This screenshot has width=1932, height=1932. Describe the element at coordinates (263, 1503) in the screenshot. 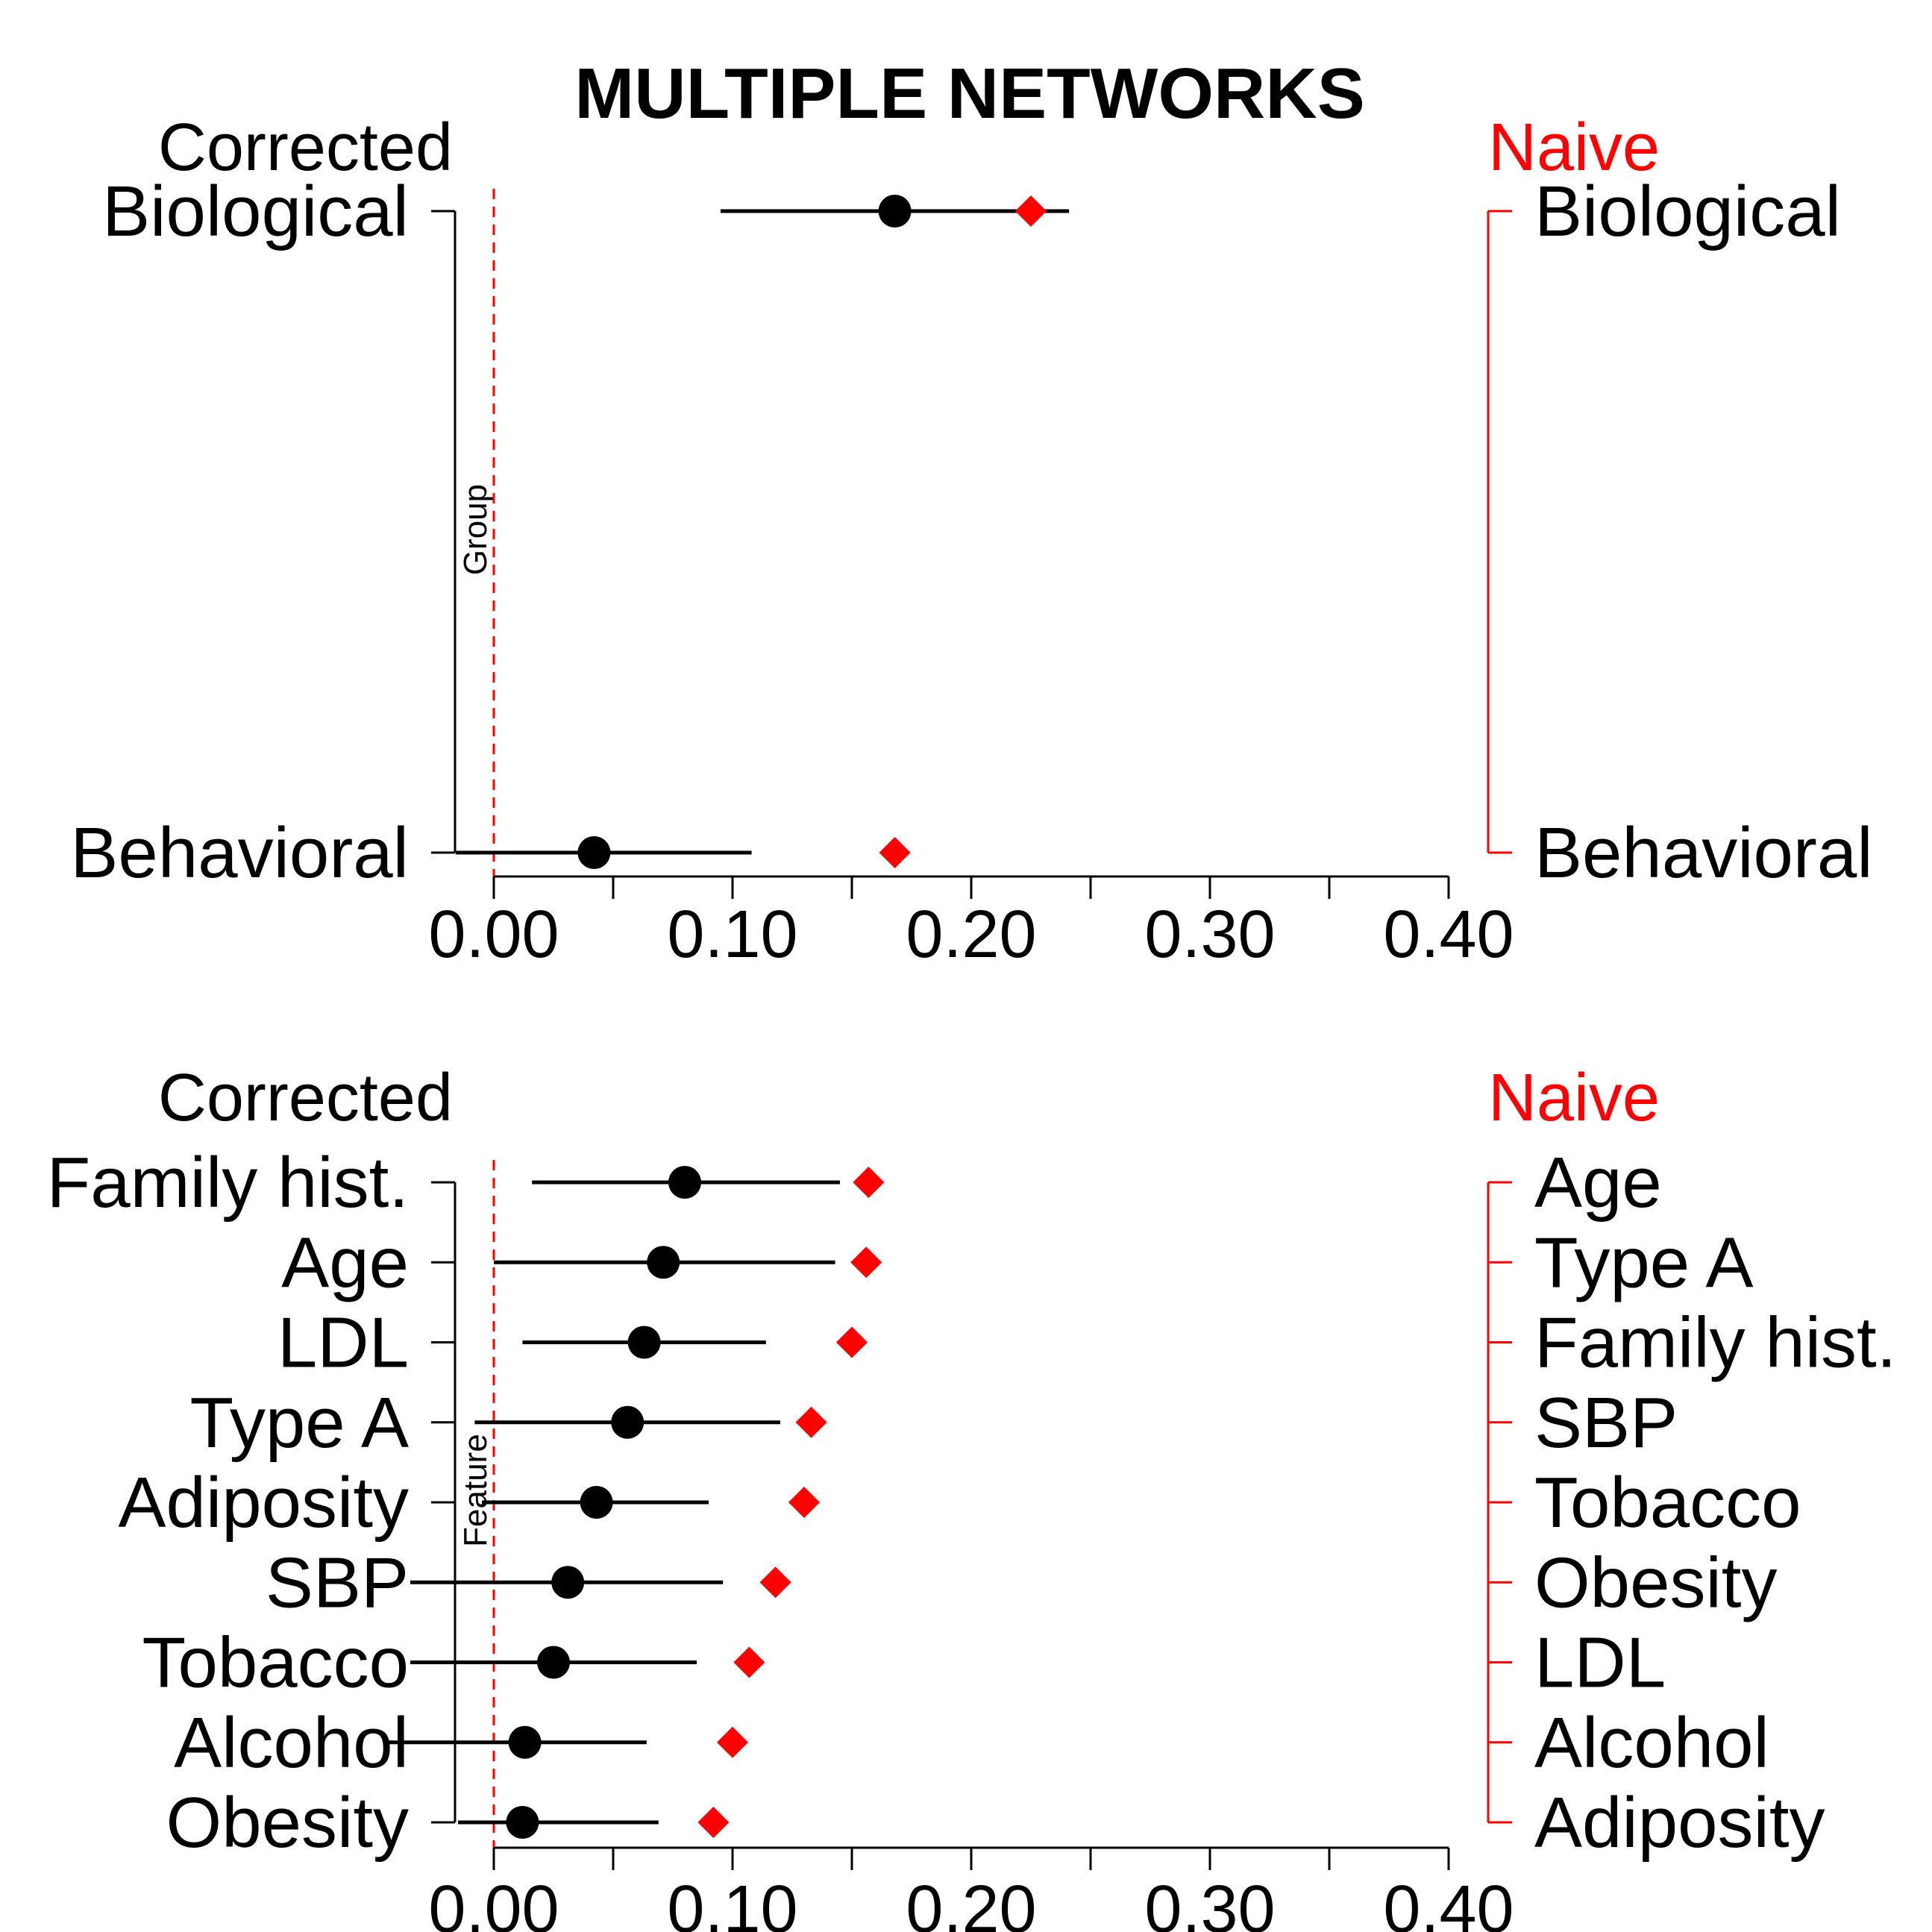

I see `corrected-row-label: Adiposity` at that location.